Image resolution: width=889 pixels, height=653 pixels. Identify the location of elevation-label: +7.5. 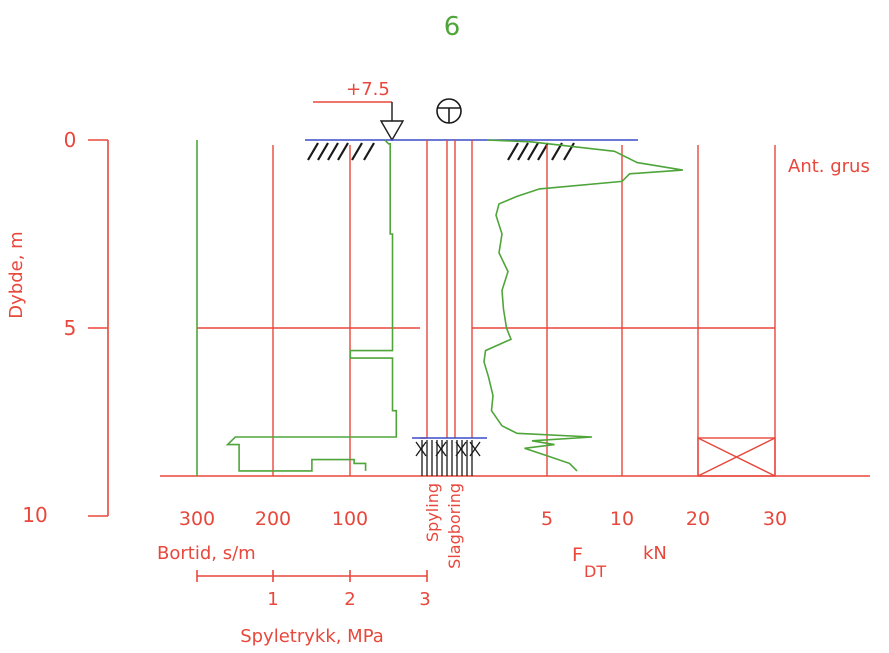
(368, 89).